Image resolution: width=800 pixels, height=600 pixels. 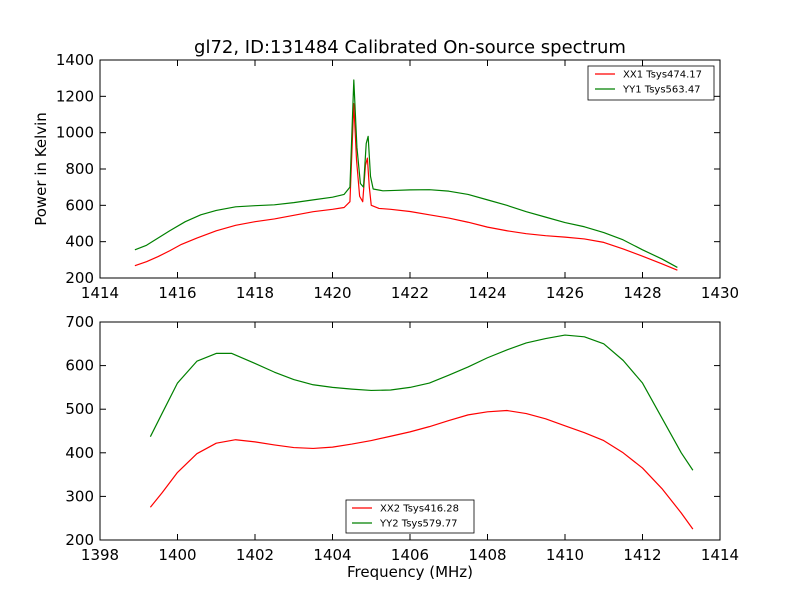 I want to click on top-x-tick-label: 1430, so click(x=720, y=293).